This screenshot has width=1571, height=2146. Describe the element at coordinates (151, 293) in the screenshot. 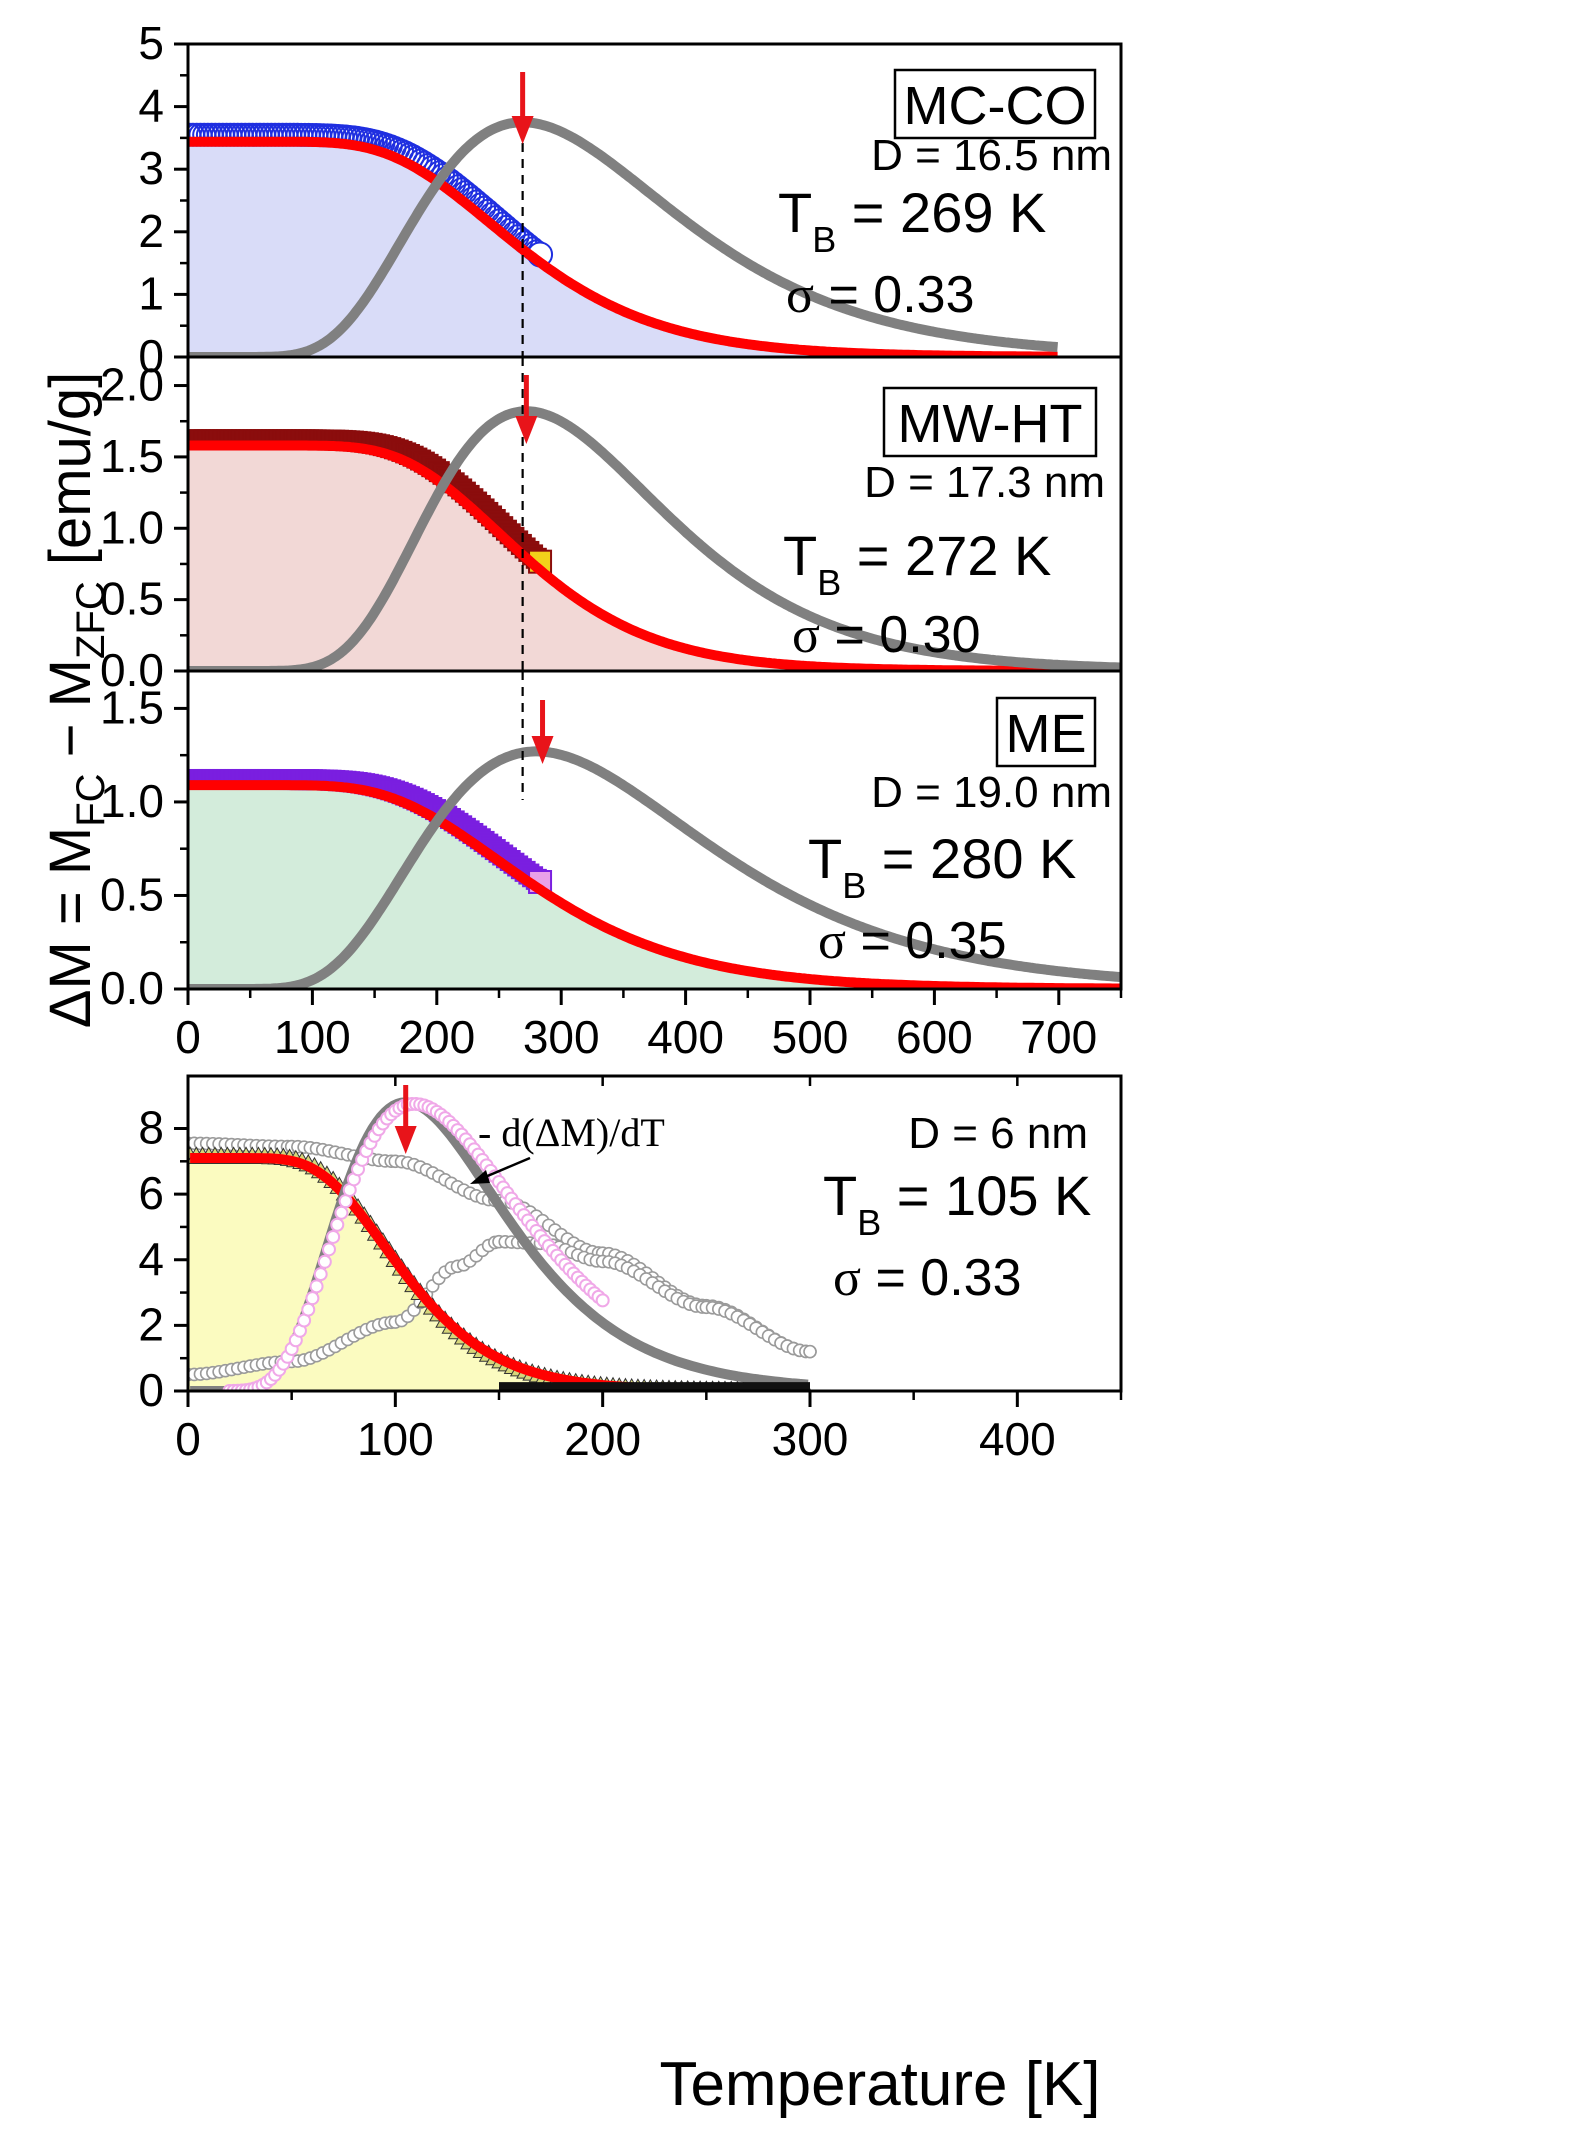

I see `y-tick-label: 1` at that location.